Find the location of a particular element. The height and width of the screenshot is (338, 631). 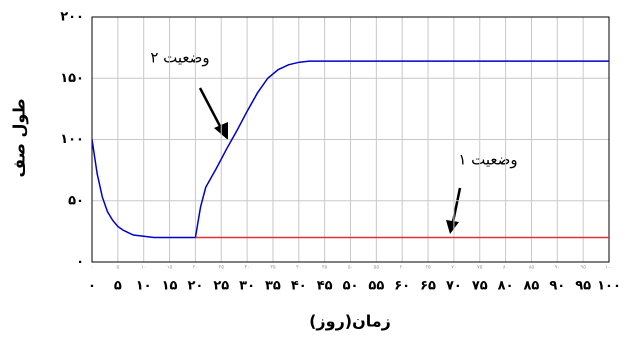

y-tick-label: ۵۰ is located at coordinates (76, 200).